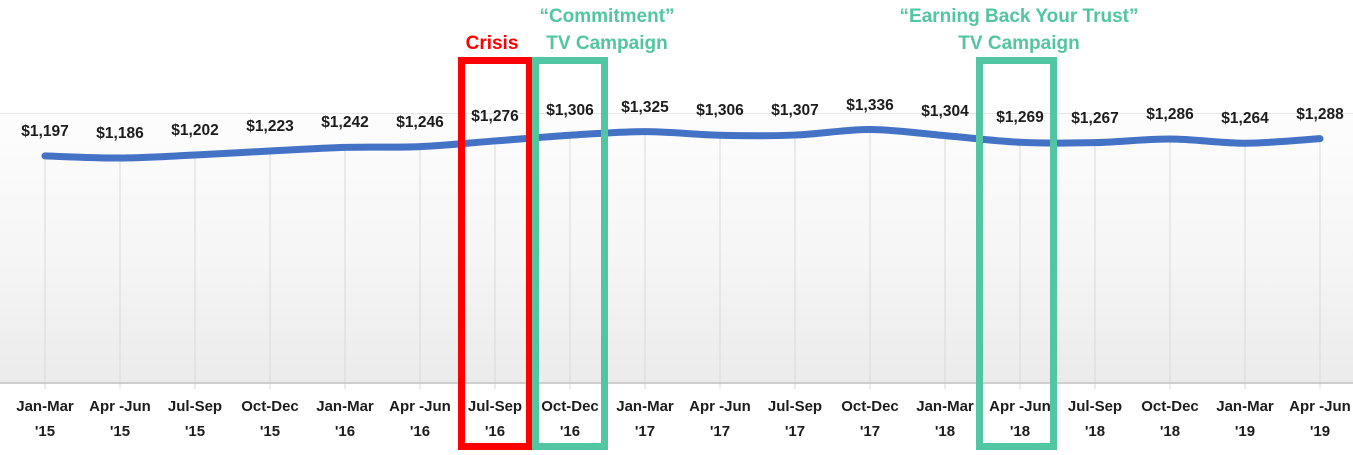 Image resolution: width=1353 pixels, height=455 pixels. What do you see at coordinates (495, 419) in the screenshot?
I see `x-axis-category-label: Jul-Sep '16` at bounding box center [495, 419].